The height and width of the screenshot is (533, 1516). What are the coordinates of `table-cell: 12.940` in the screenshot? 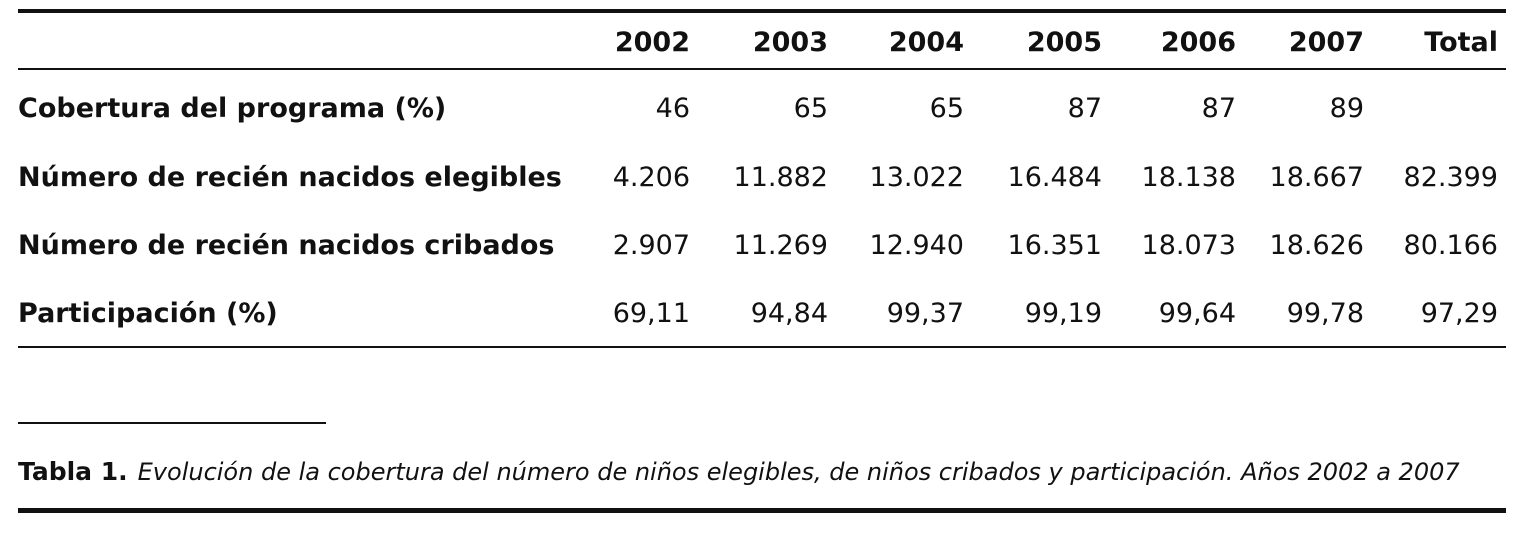 It's located at (916, 245).